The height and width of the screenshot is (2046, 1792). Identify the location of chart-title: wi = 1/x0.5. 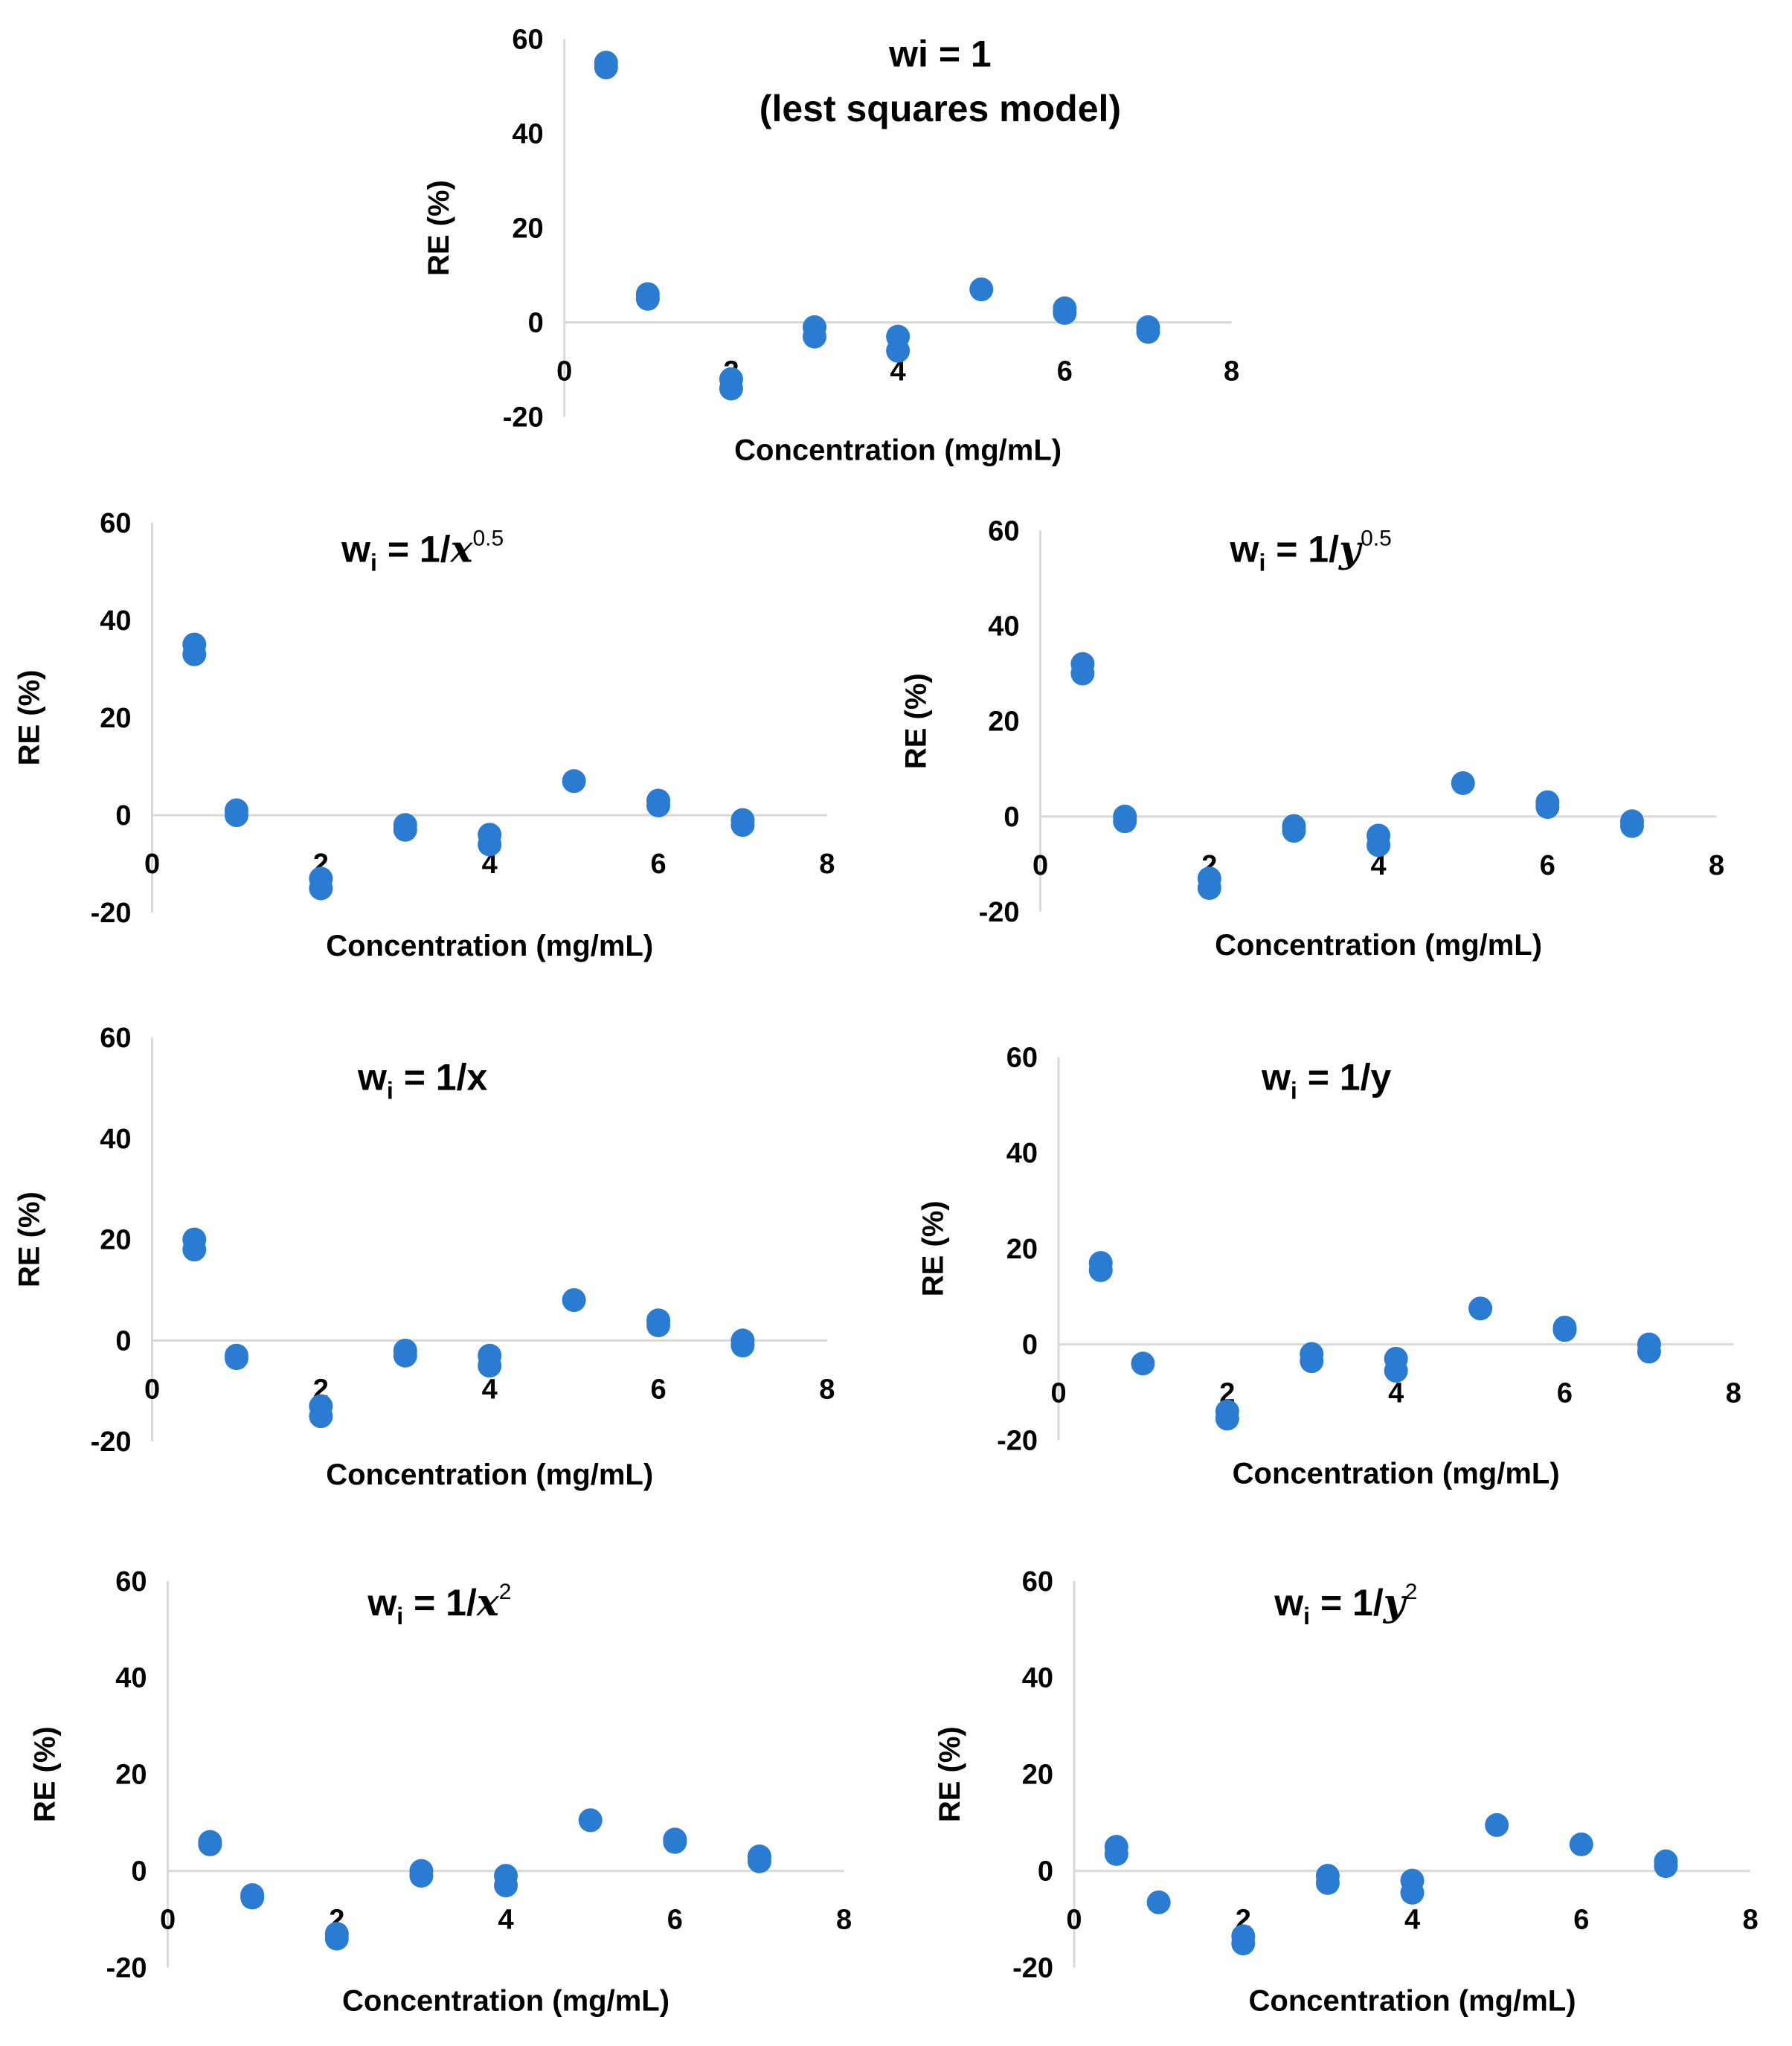
(423, 551).